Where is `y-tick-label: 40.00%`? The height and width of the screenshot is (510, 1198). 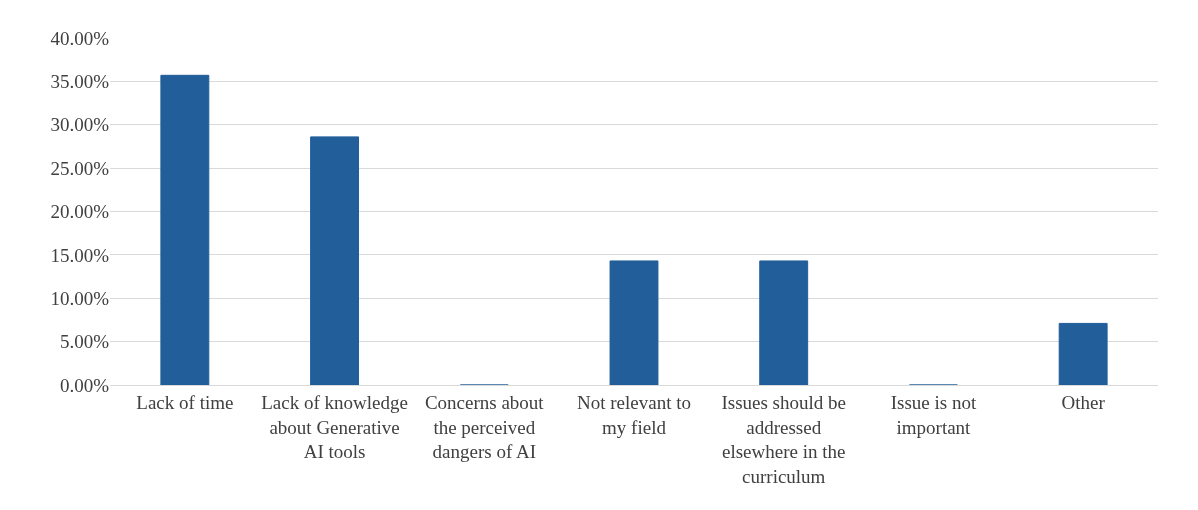
y-tick-label: 40.00% is located at coordinates (80, 38).